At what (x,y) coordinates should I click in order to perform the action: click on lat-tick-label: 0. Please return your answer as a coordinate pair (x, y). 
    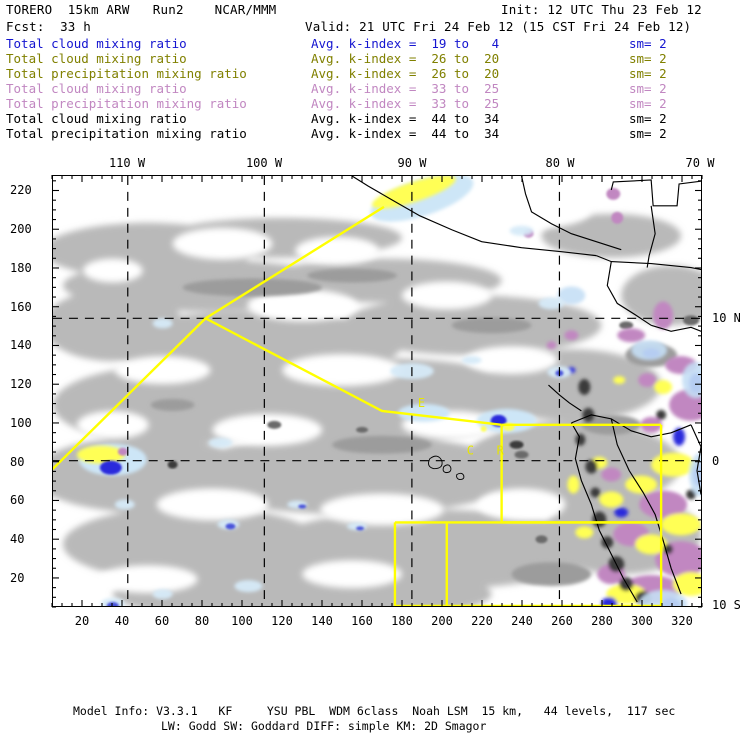
    Looking at the image, I should click on (716, 461).